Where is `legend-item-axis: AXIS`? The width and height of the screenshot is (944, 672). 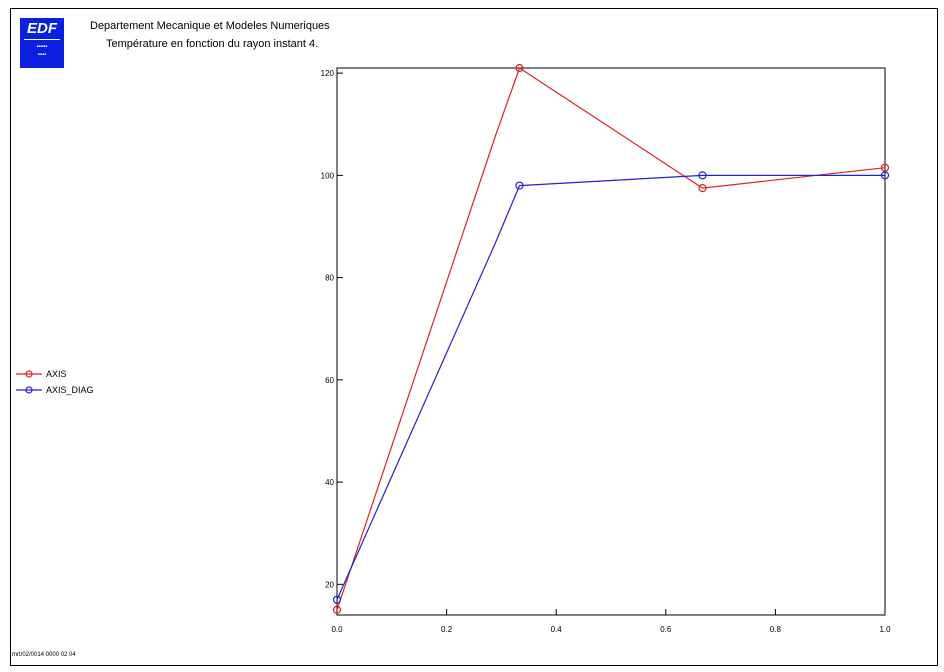
legend-item-axis: AXIS is located at coordinates (55, 374).